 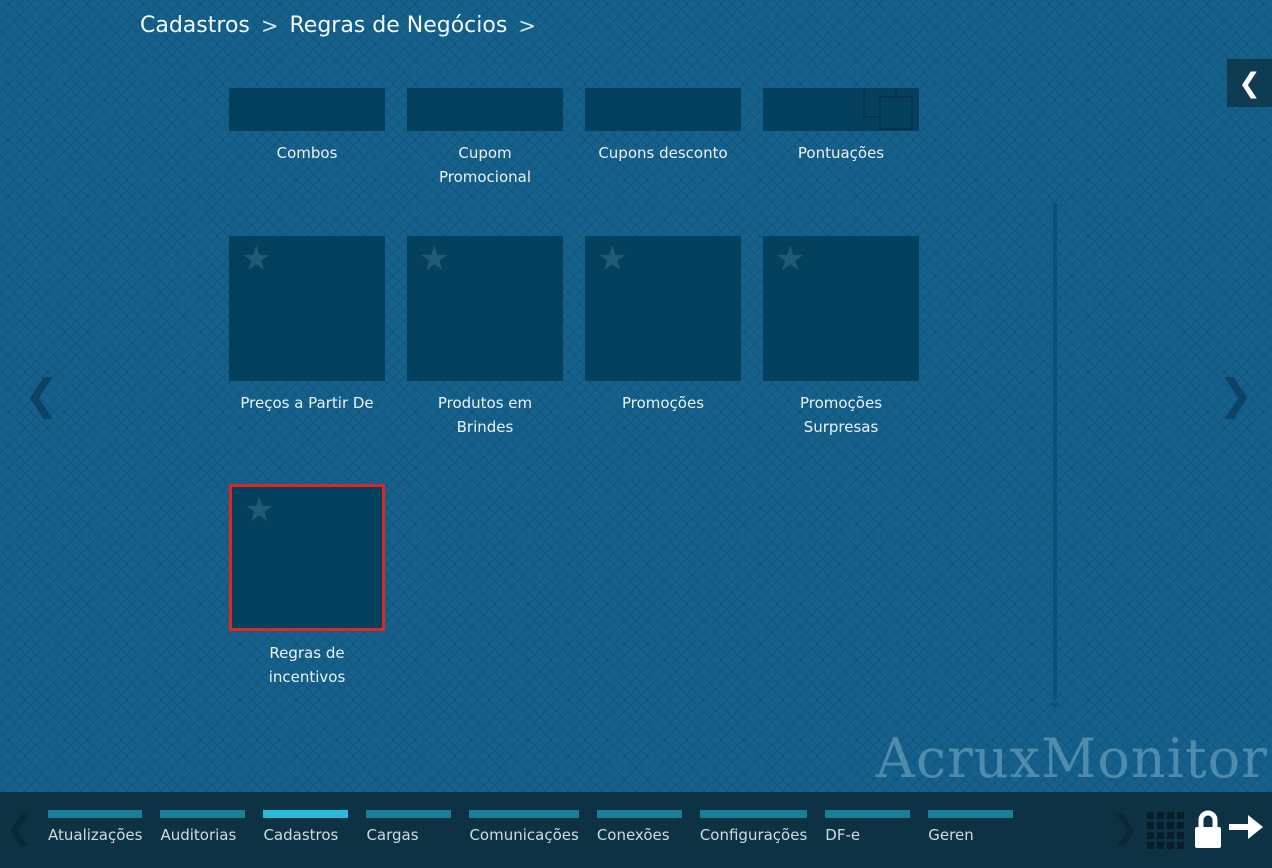 What do you see at coordinates (485, 415) in the screenshot?
I see `tile-label: Produtos em Brindes` at bounding box center [485, 415].